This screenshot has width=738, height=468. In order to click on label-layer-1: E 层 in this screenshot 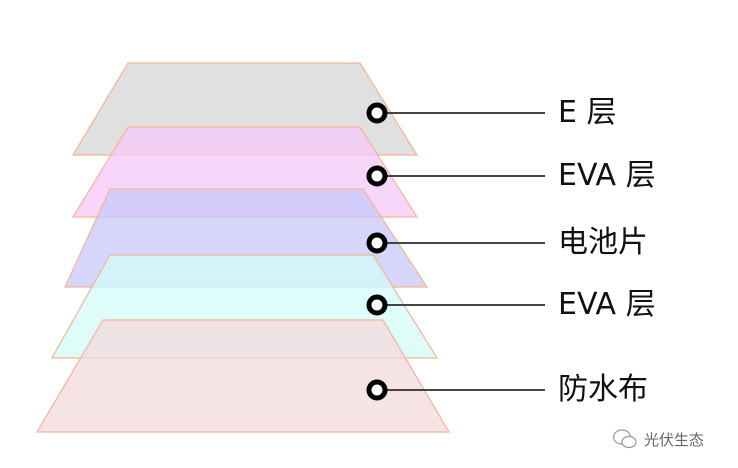, I will do `click(587, 112)`.